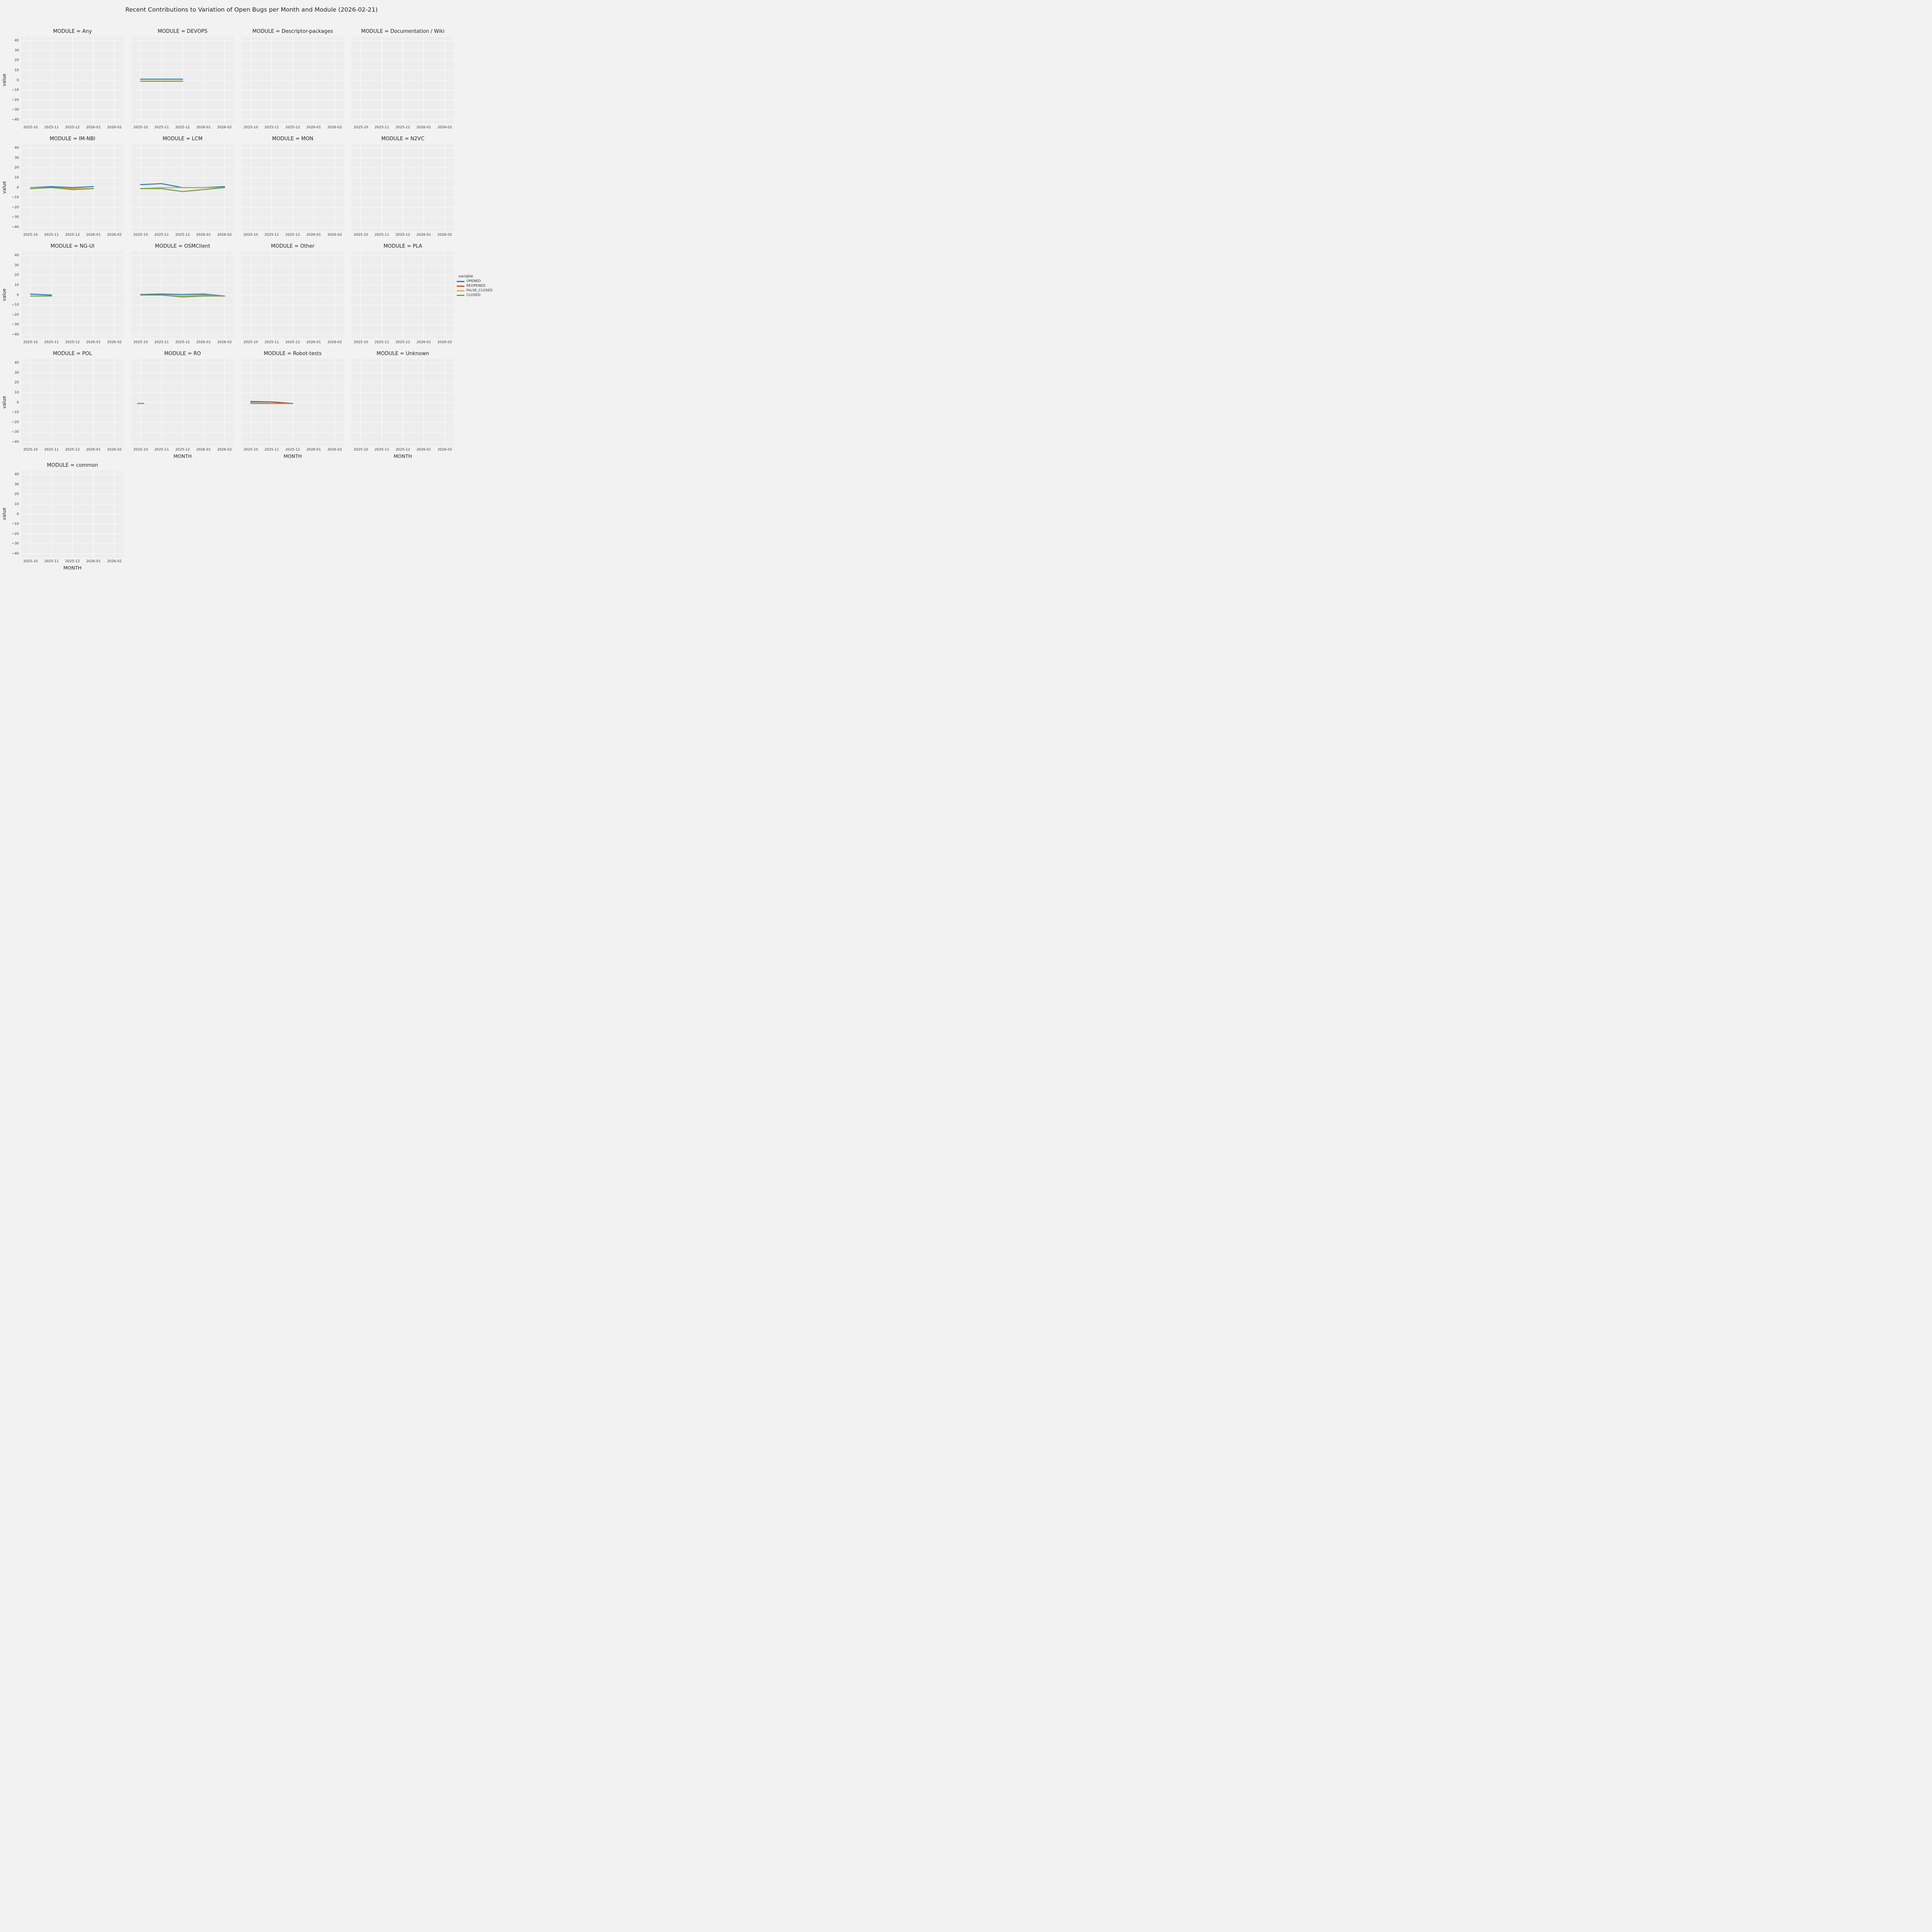 Image resolution: width=1932 pixels, height=1932 pixels. Describe the element at coordinates (183, 139) in the screenshot. I see `facet-title: MODULE = LCM` at that location.